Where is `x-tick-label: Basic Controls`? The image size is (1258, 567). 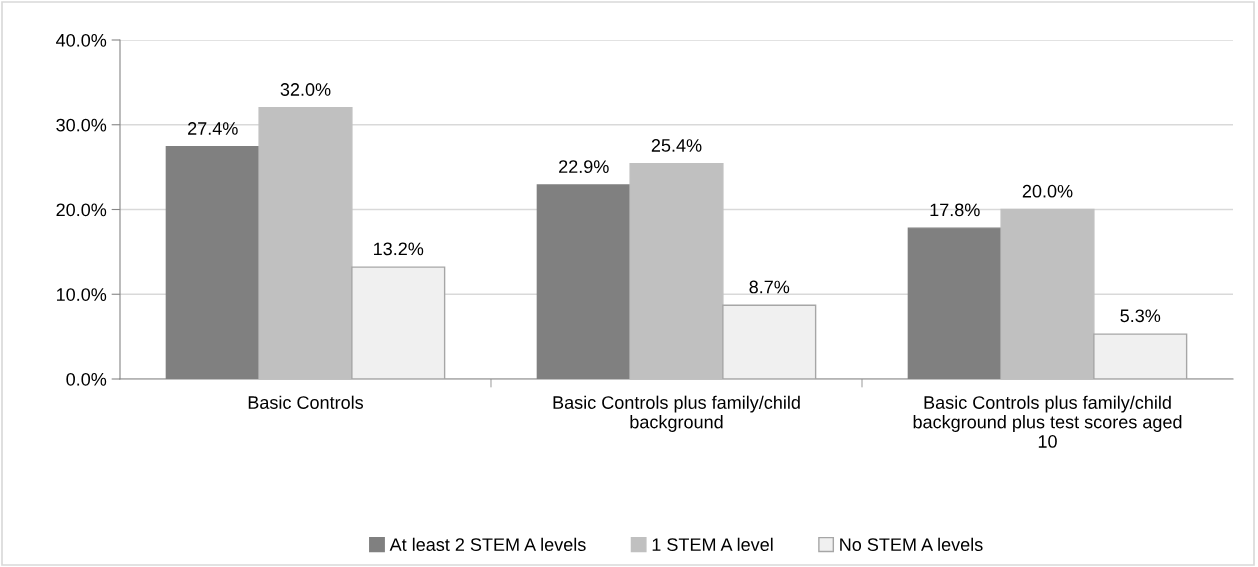 x-tick-label: Basic Controls is located at coordinates (306, 402).